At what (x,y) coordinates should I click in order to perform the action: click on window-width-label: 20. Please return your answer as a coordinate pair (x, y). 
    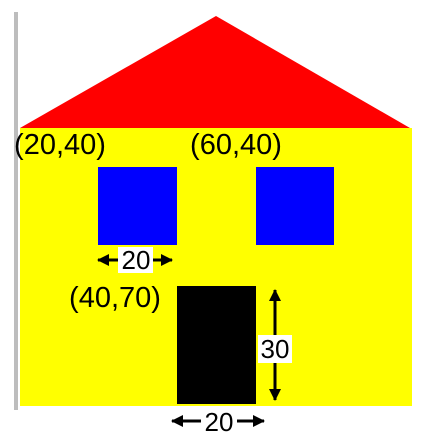
    Looking at the image, I should click on (136, 260).